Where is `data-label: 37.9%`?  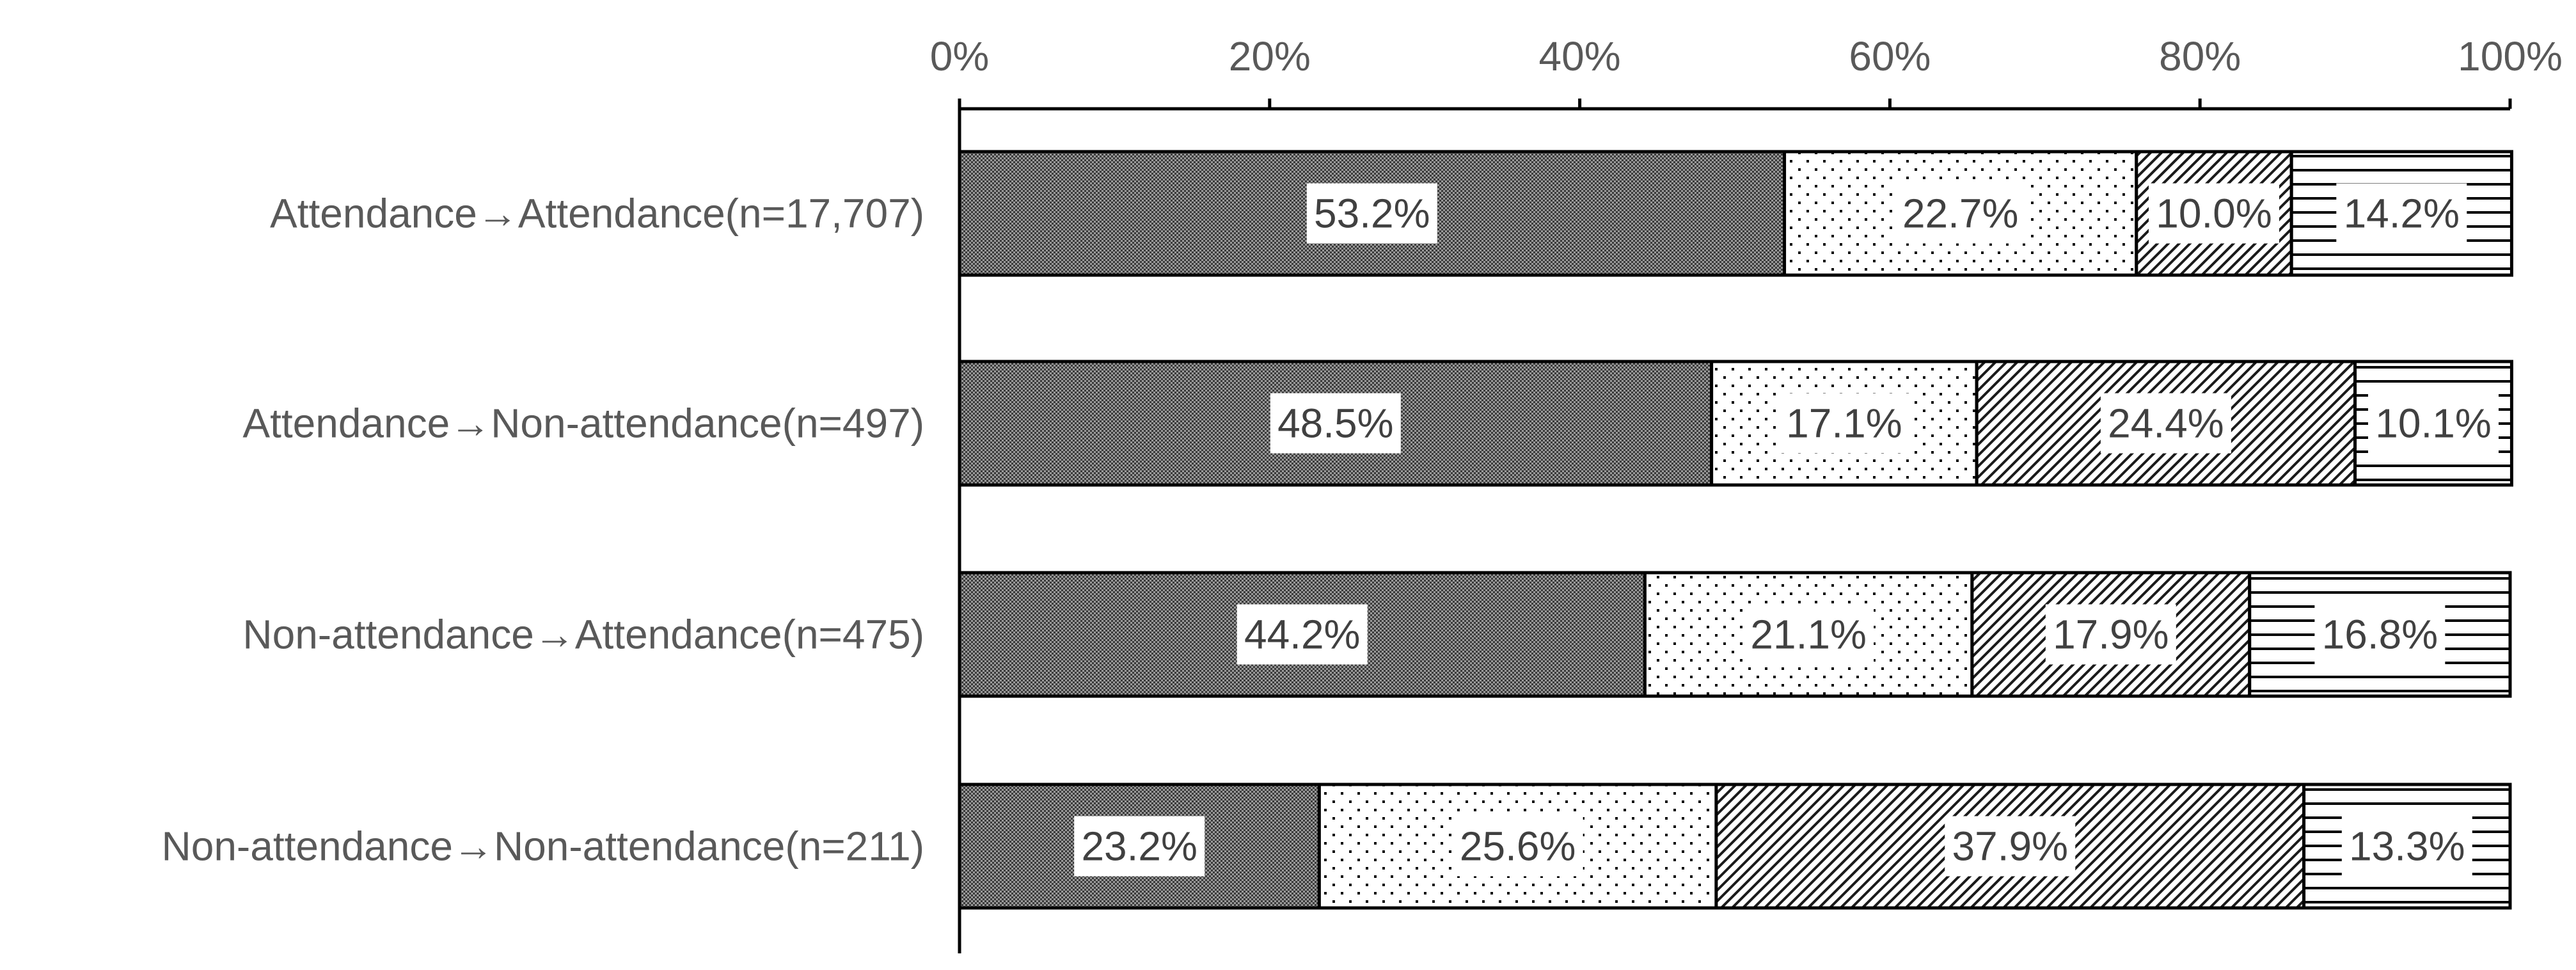 data-label: 37.9% is located at coordinates (2010, 846).